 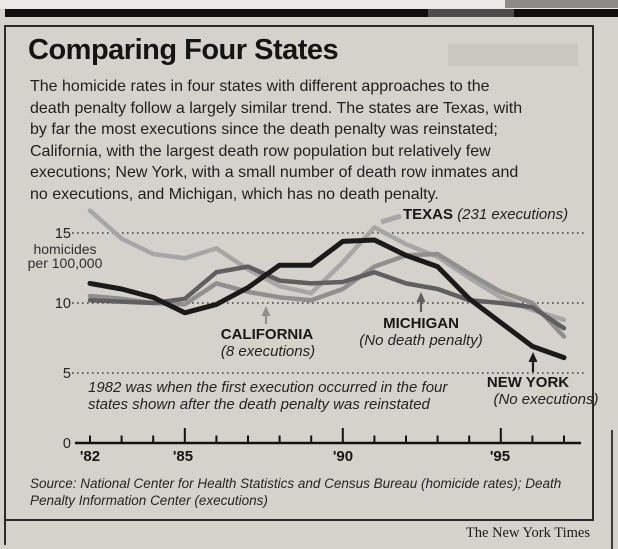 What do you see at coordinates (5, 285) in the screenshot?
I see `box-border-left` at bounding box center [5, 285].